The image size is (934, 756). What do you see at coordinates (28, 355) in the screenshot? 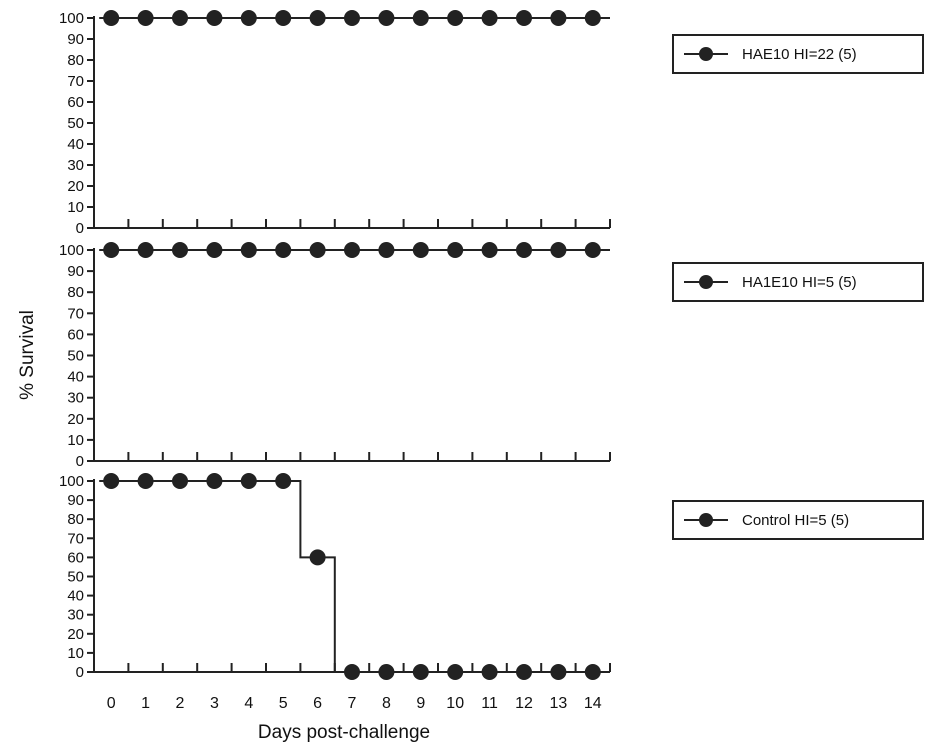
I see `y-axis-label: % Survival` at bounding box center [28, 355].